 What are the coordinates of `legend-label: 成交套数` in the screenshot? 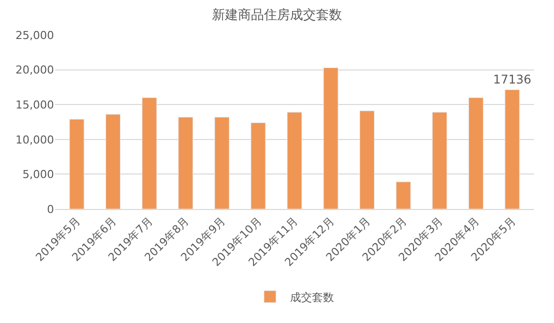 It's located at (312, 297).